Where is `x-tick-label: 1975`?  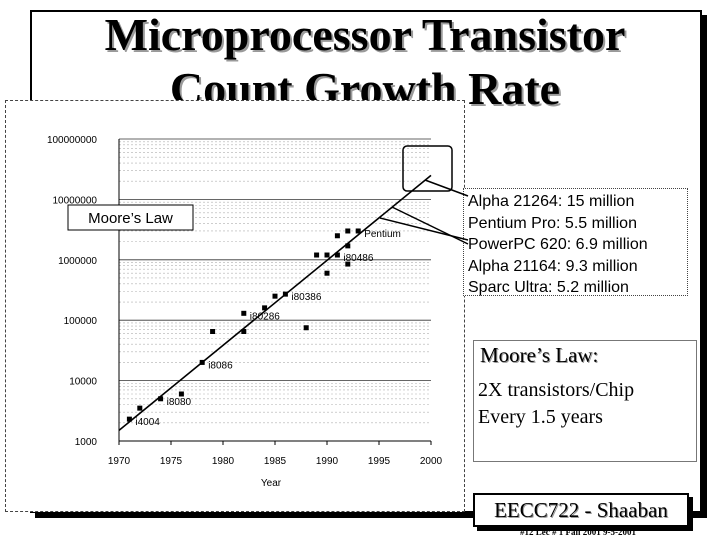
x-tick-label: 1975 is located at coordinates (171, 461).